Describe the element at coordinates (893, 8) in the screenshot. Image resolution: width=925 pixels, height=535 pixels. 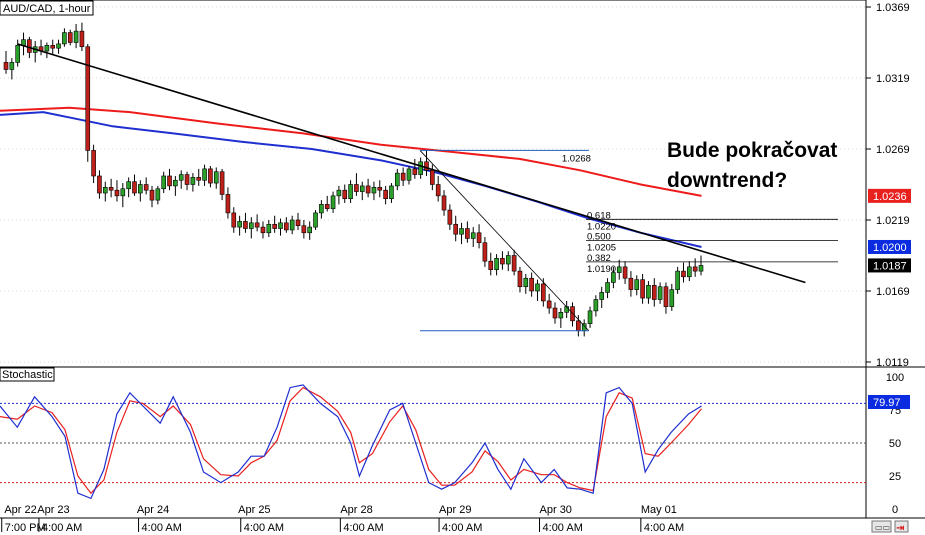
I see `price-tick-label: 1.0369` at that location.